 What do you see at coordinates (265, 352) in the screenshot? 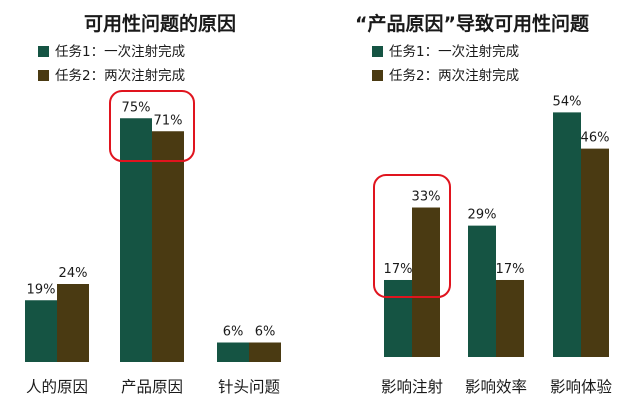
I see `bar-2-针头问题` at bounding box center [265, 352].